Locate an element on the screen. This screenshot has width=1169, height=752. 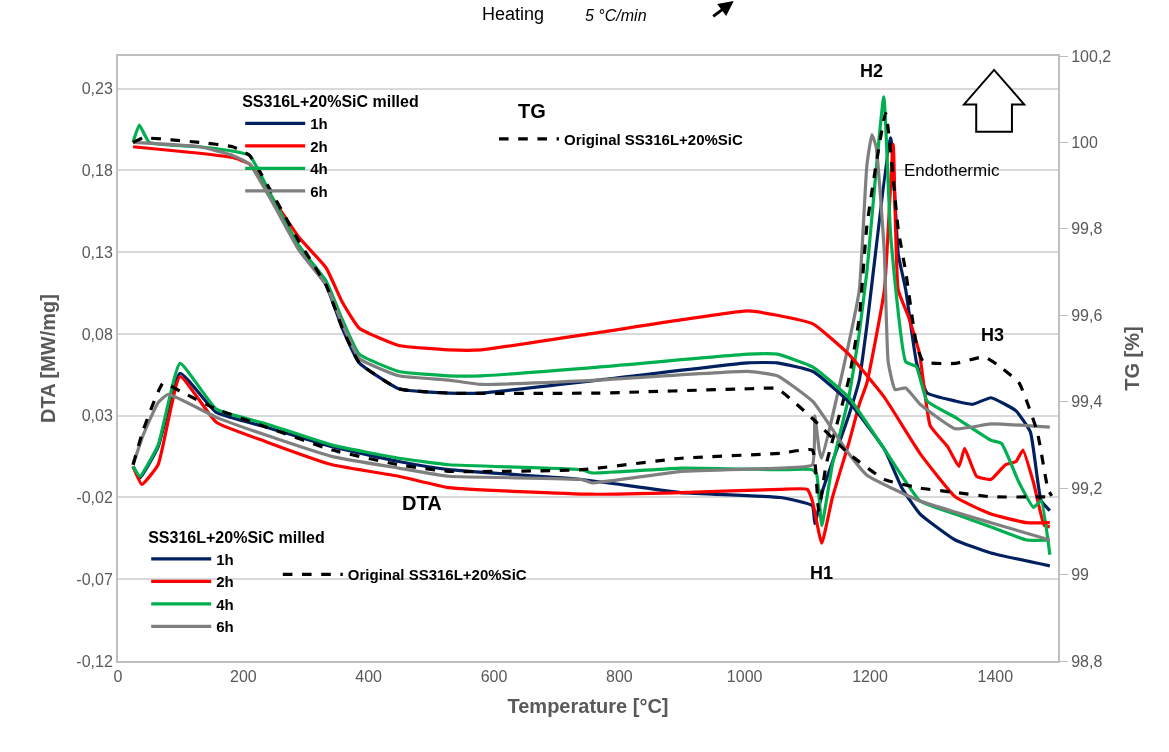
annotation: H3 is located at coordinates (993, 335).